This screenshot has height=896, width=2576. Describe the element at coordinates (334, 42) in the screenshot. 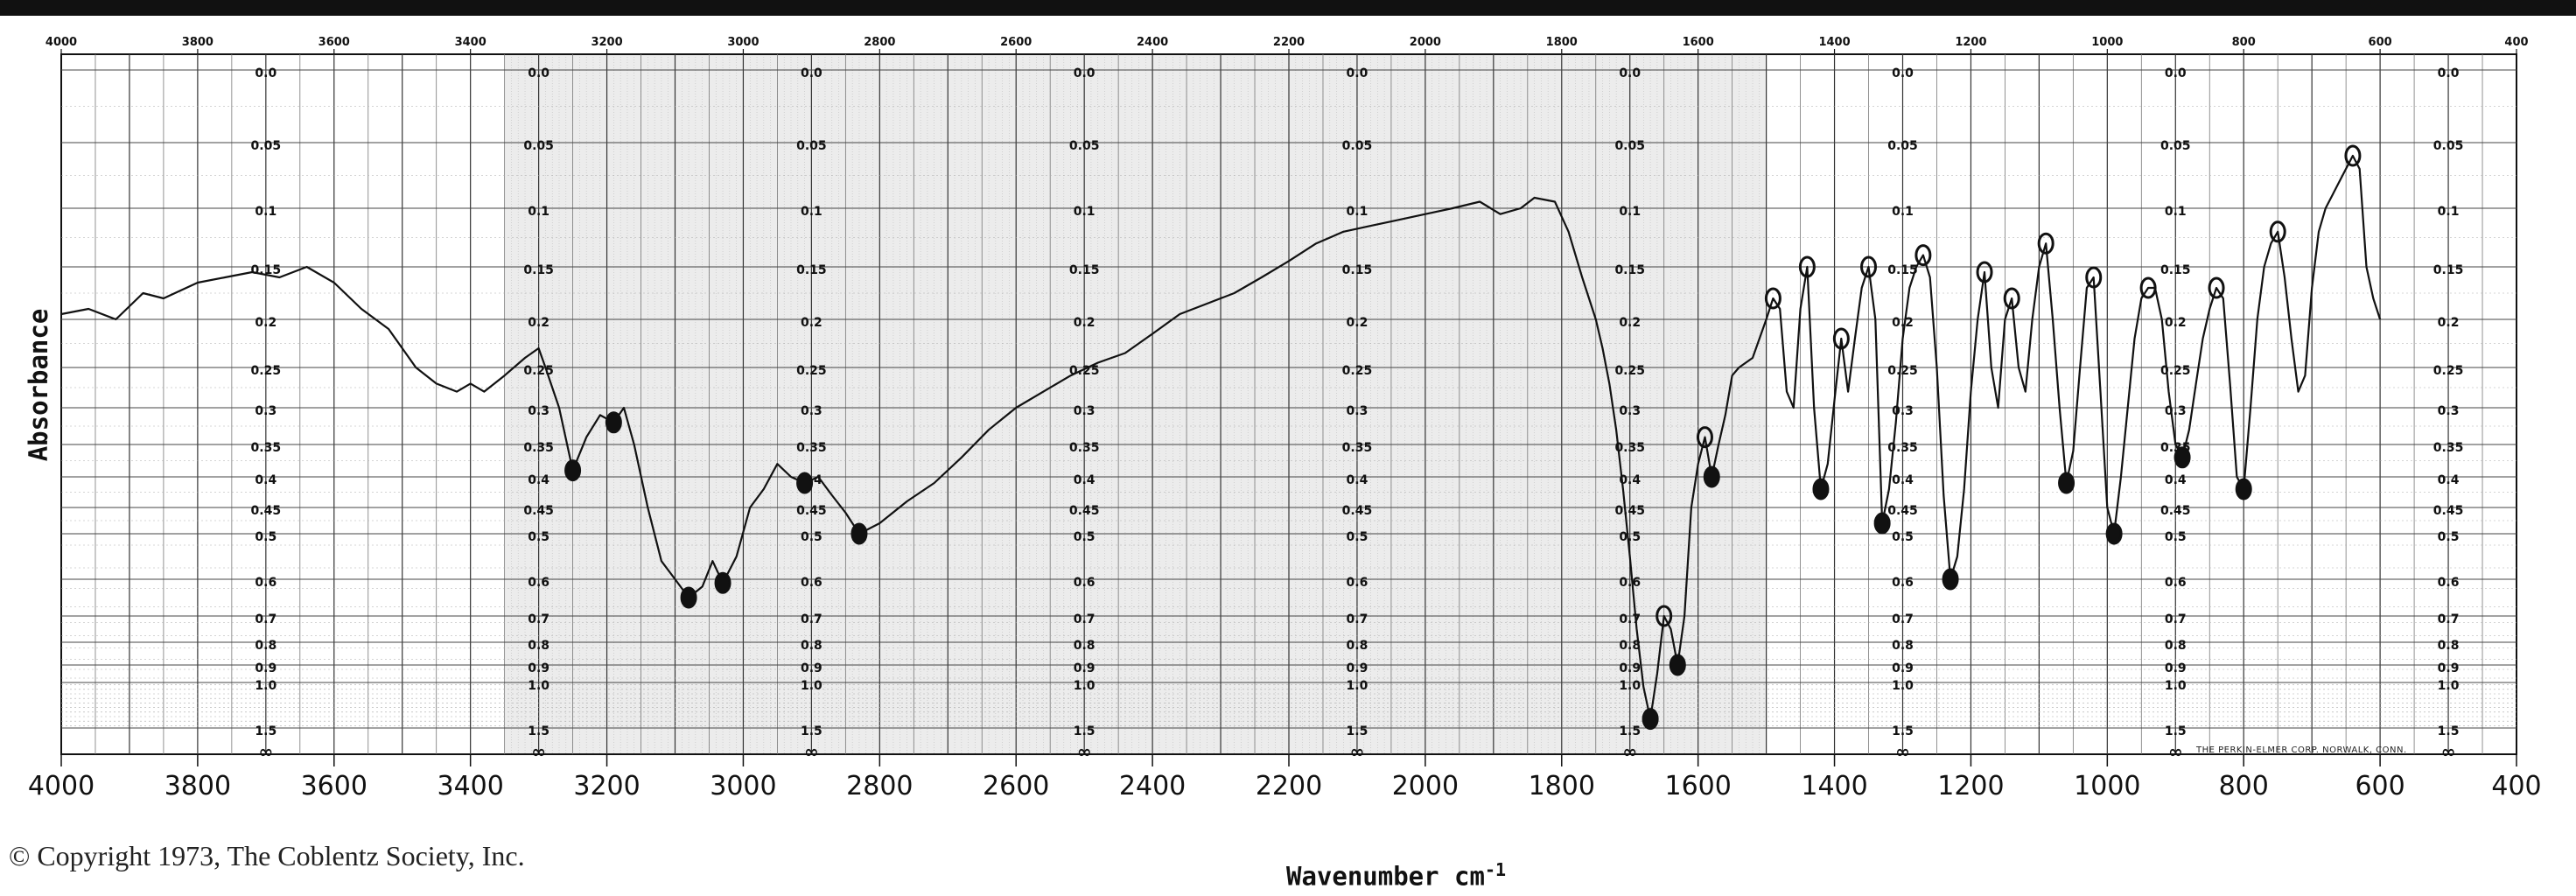

I see `top-tick-label: 3600` at that location.